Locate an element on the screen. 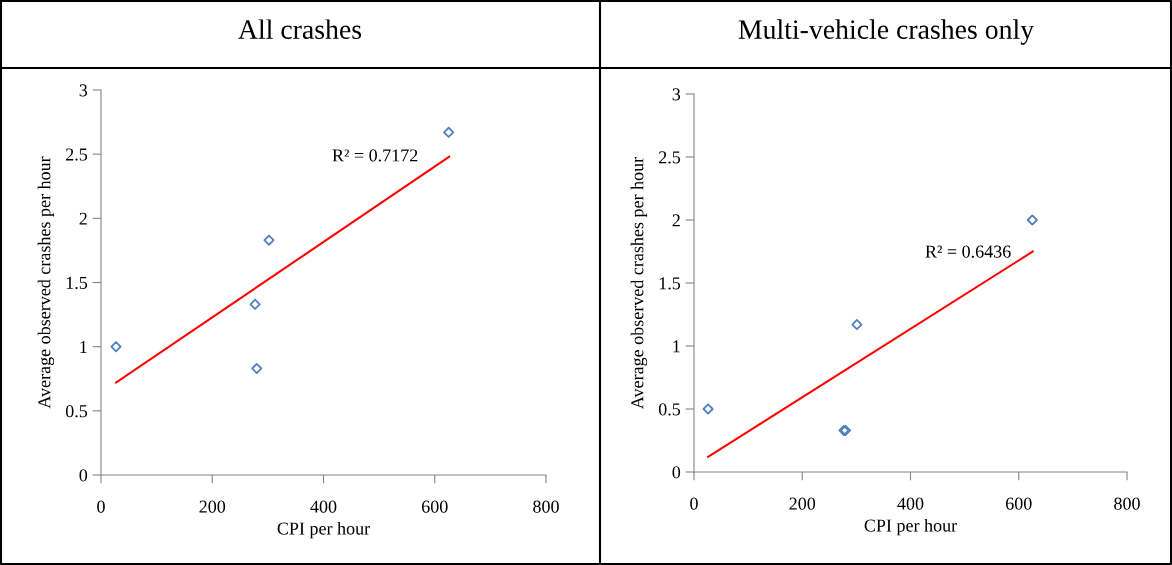 The height and width of the screenshot is (565, 1172). annotation: R² = 0.7172 is located at coordinates (375, 155).